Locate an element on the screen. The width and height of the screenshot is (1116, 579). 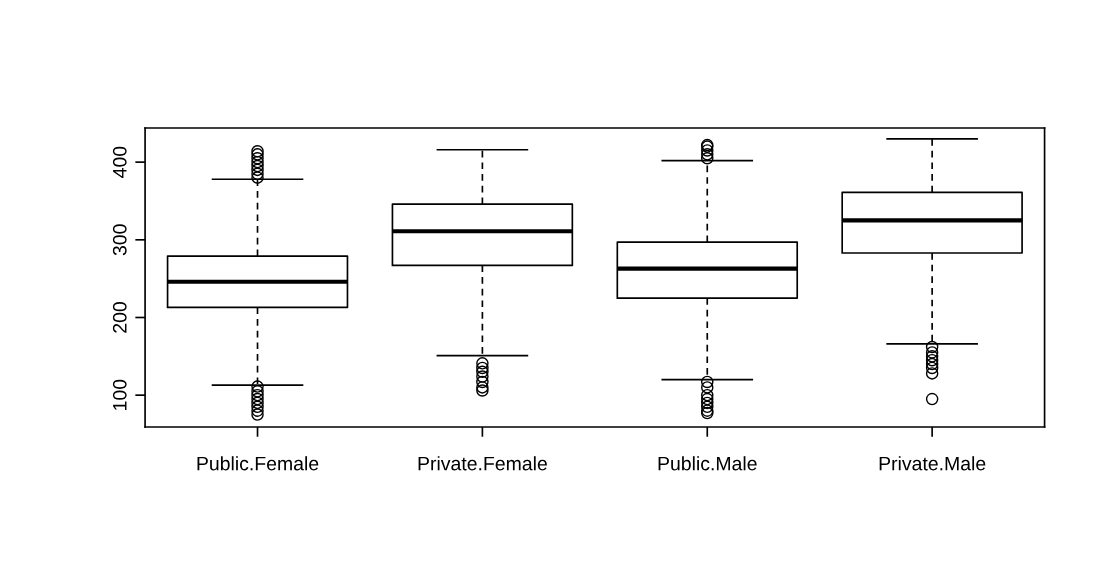
x-tick-label: Private.Female is located at coordinates (482, 463).